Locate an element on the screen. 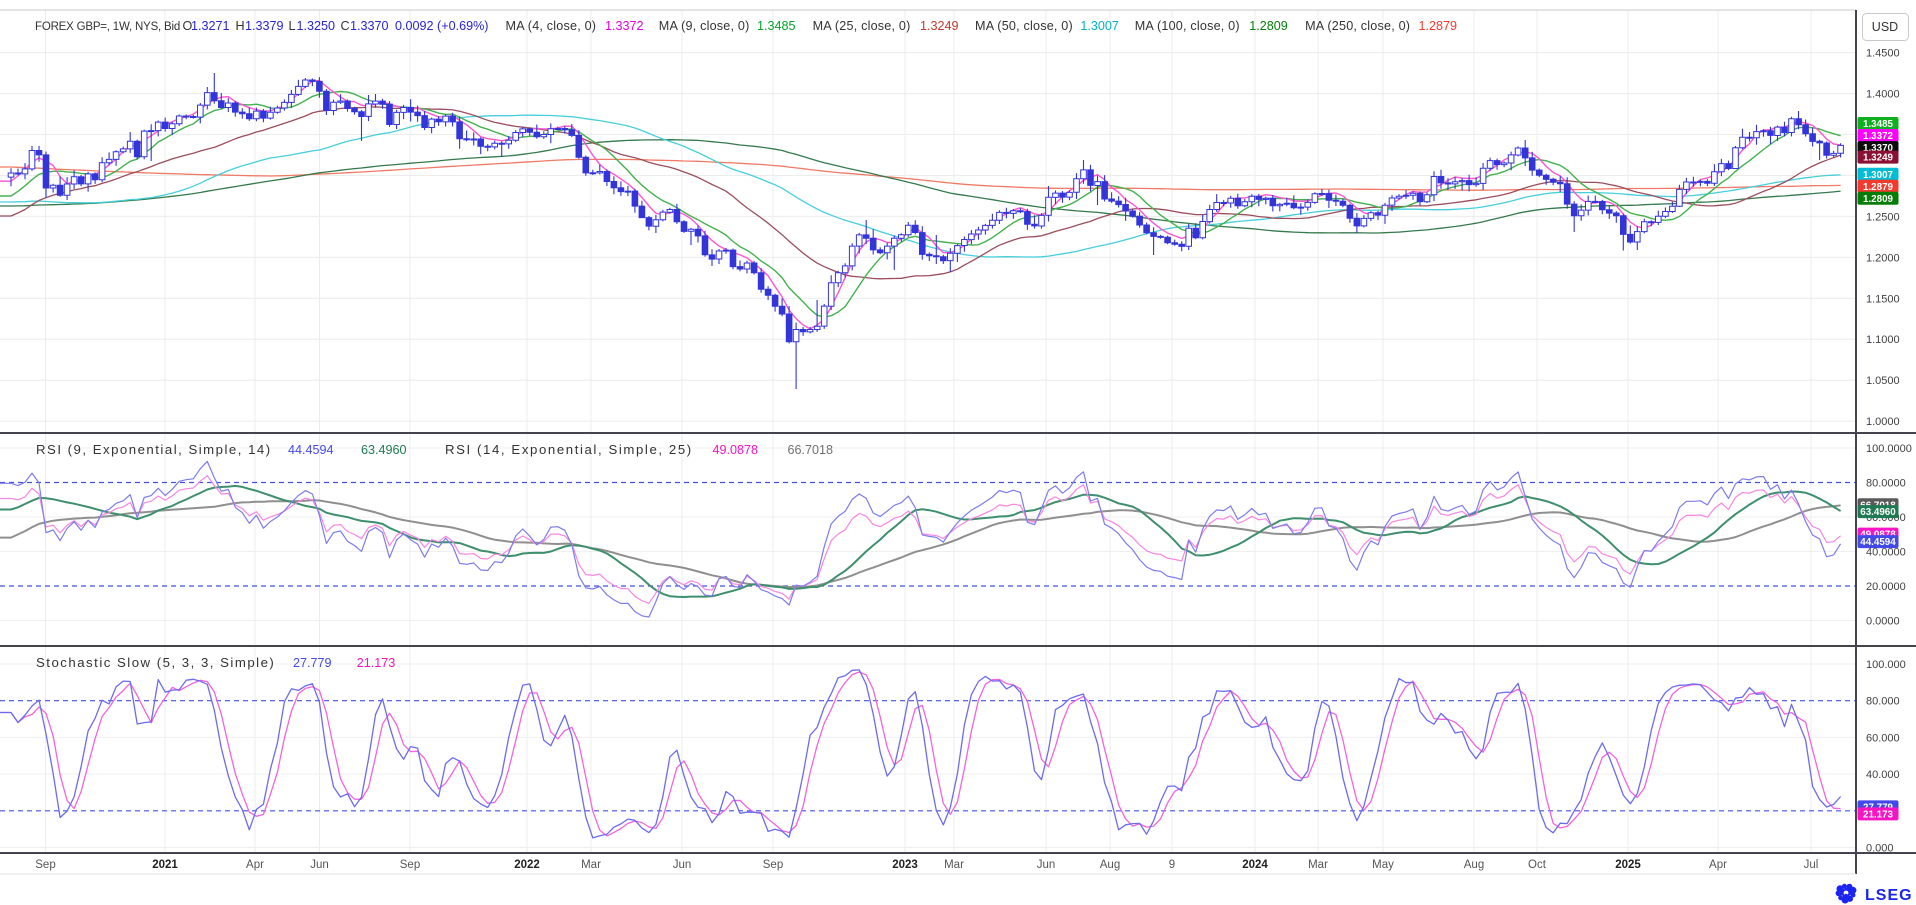  svg-text: 100.0000 is located at coordinates (1889, 449).